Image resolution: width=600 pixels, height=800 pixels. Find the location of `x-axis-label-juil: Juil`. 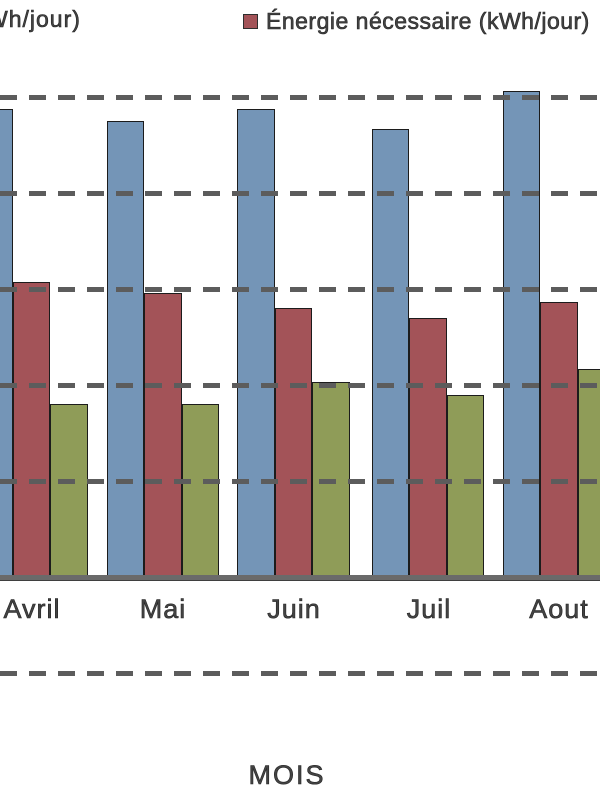

x-axis-label-juil: Juil is located at coordinates (429, 609).